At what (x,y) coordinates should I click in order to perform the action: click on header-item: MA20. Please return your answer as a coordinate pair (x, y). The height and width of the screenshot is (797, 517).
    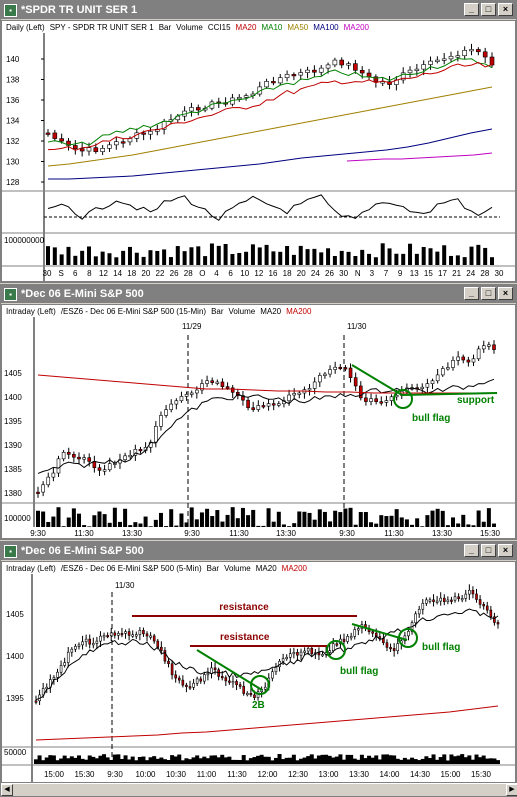
    Looking at the image, I should click on (271, 311).